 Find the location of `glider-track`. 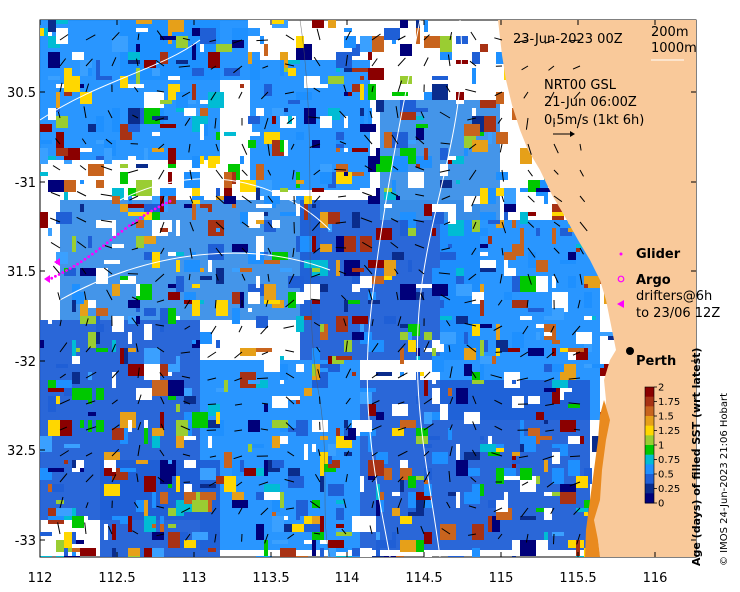

glider-track is located at coordinates (108, 241).